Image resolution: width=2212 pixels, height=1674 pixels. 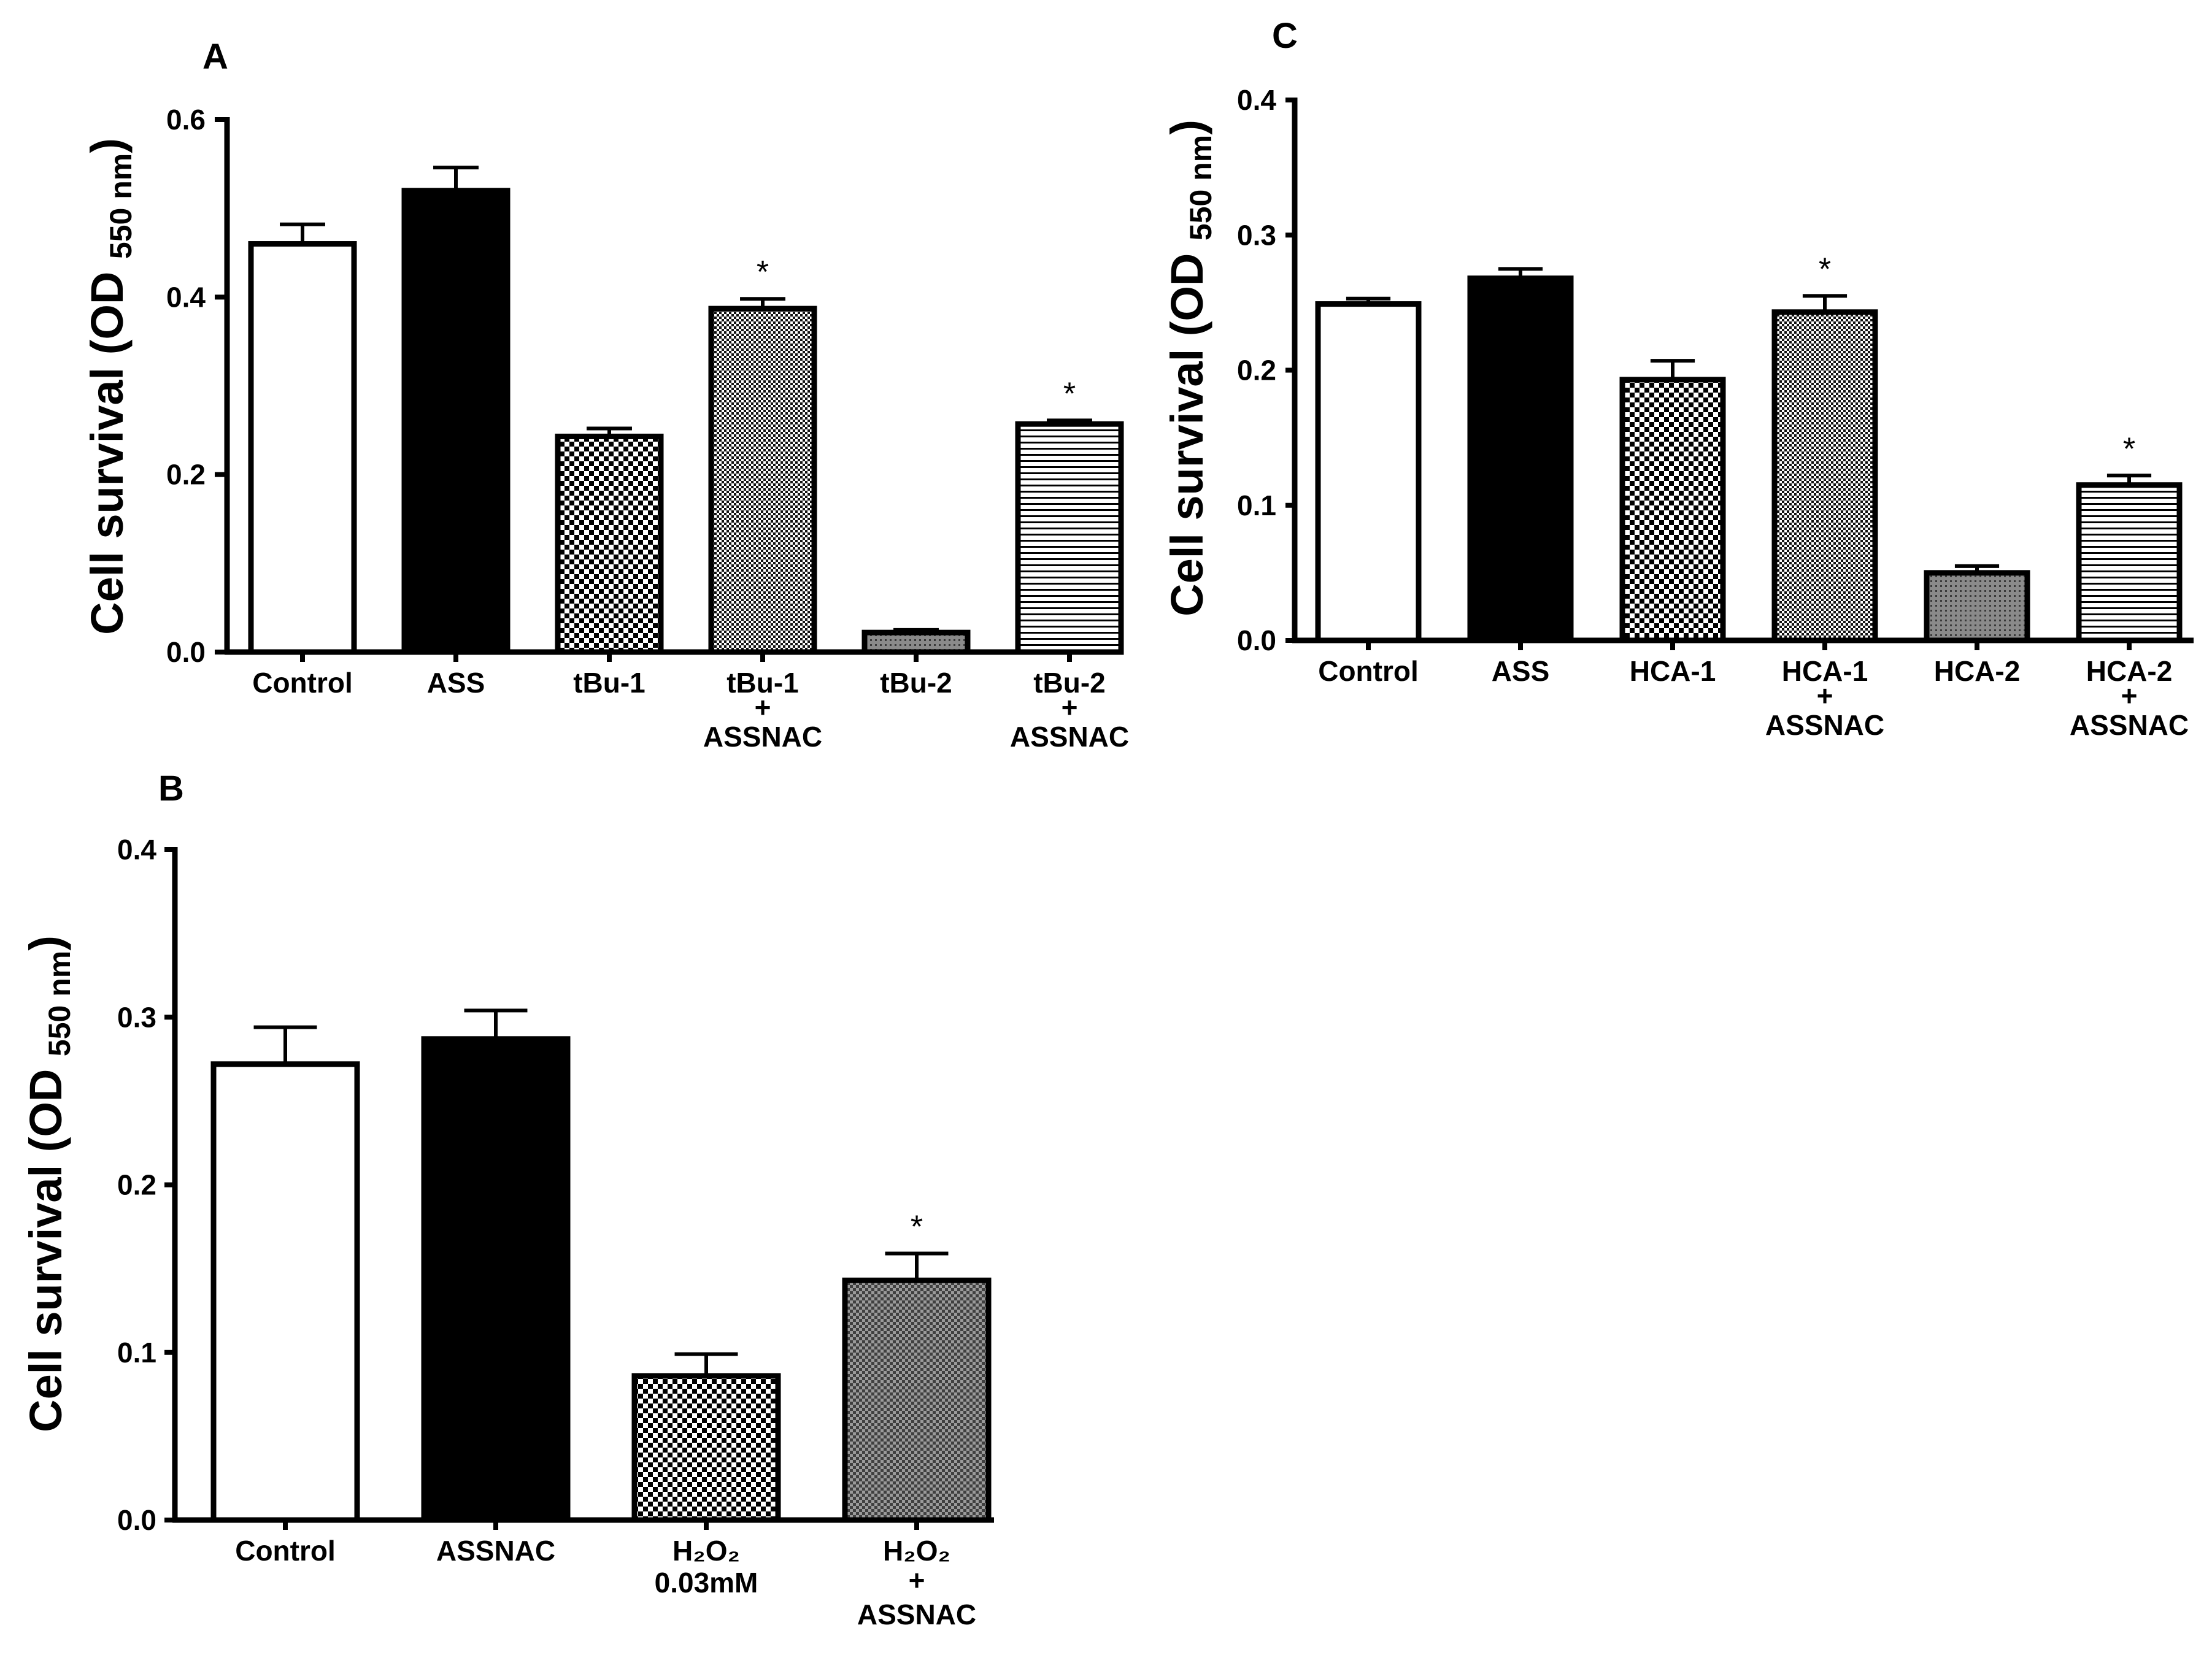 I want to click on panel-label: A, so click(x=215, y=57).